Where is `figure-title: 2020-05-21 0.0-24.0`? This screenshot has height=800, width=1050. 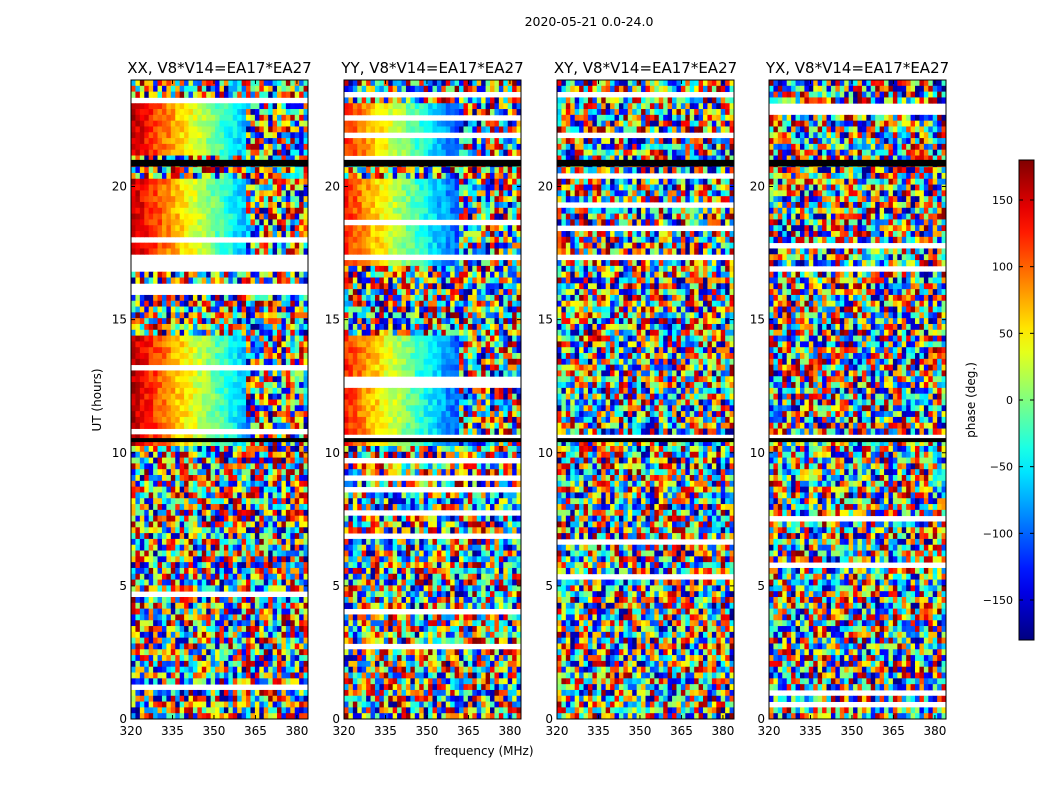
figure-title: 2020-05-21 0.0-24.0 is located at coordinates (589, 21).